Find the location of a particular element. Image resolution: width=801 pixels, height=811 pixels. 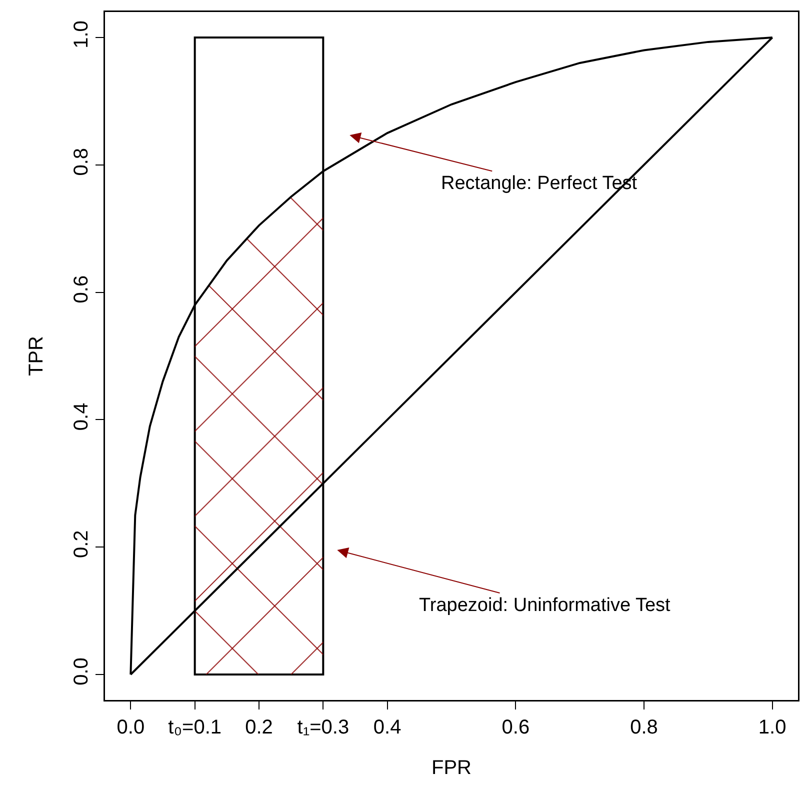

x-tick-label: 0.6 is located at coordinates (516, 727).